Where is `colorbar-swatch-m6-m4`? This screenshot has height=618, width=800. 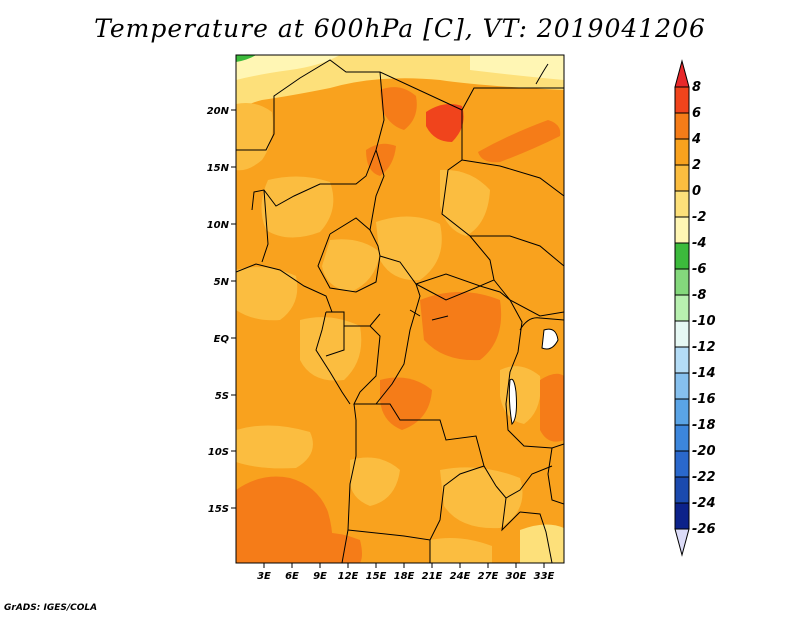
colorbar-swatch-m6-m4 is located at coordinates (682, 256).